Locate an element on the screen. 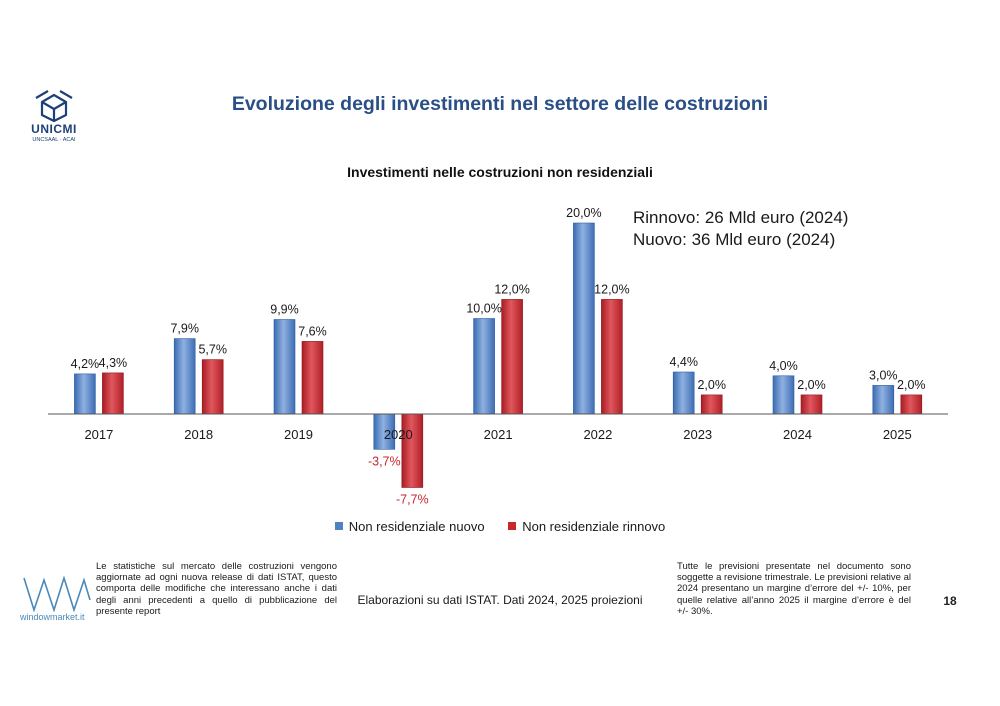 Image resolution: width=1000 pixels, height=706 pixels. data-label-rinnovo-2024: 2,0% is located at coordinates (811, 385).